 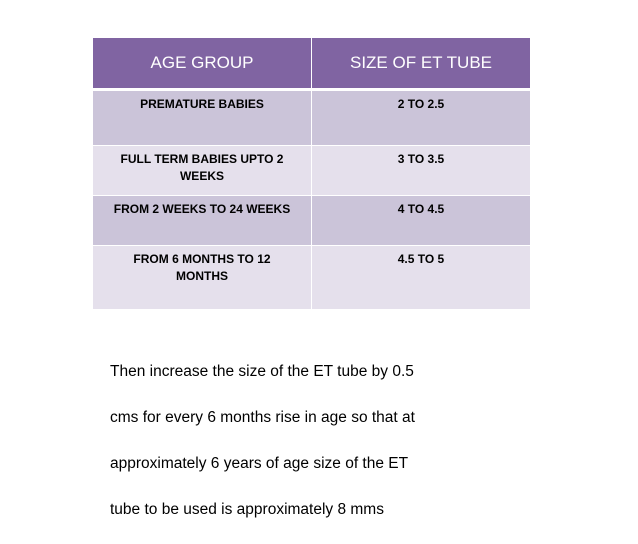 I want to click on table-header-row: AGE GROUP SIZE OF ET TUBE, so click(x=311, y=64).